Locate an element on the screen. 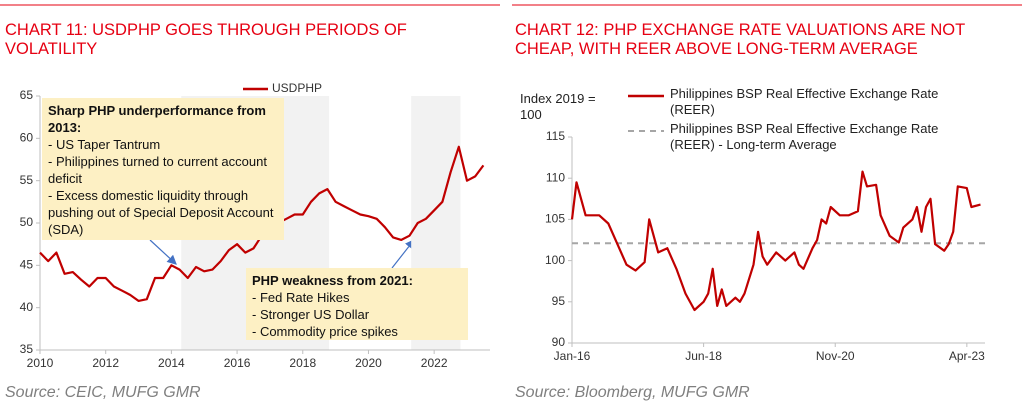 The height and width of the screenshot is (418, 1022). x-tick-label: 2020 is located at coordinates (368, 363).